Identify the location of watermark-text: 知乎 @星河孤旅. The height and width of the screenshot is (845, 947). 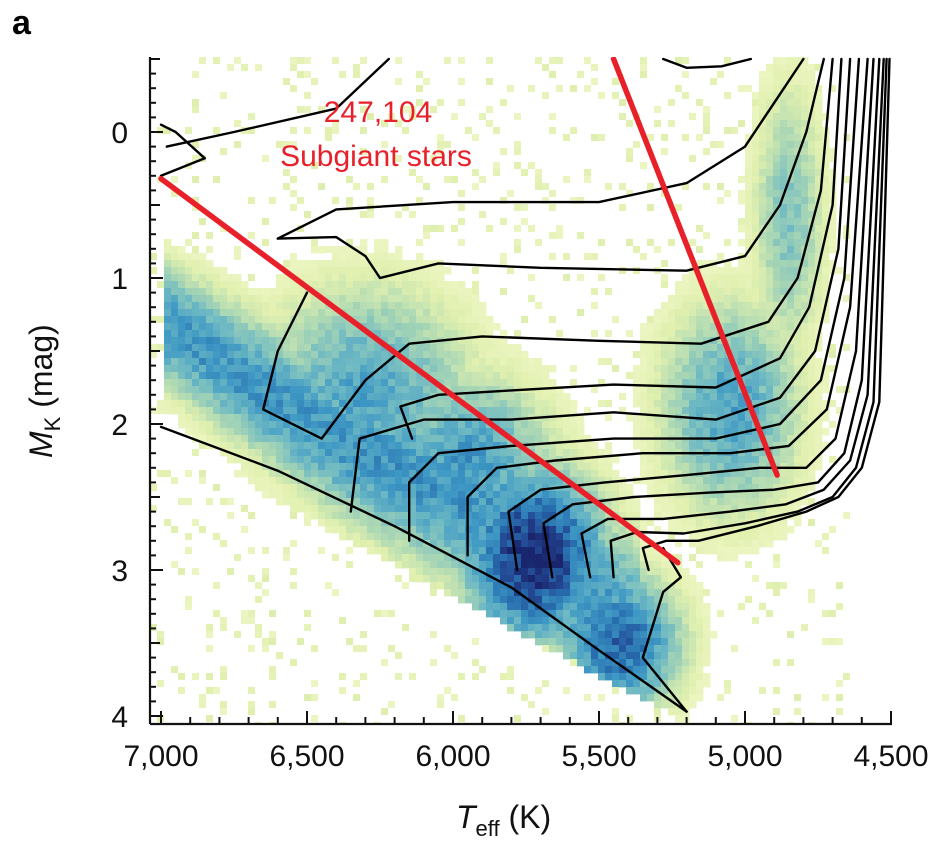
(846, 804).